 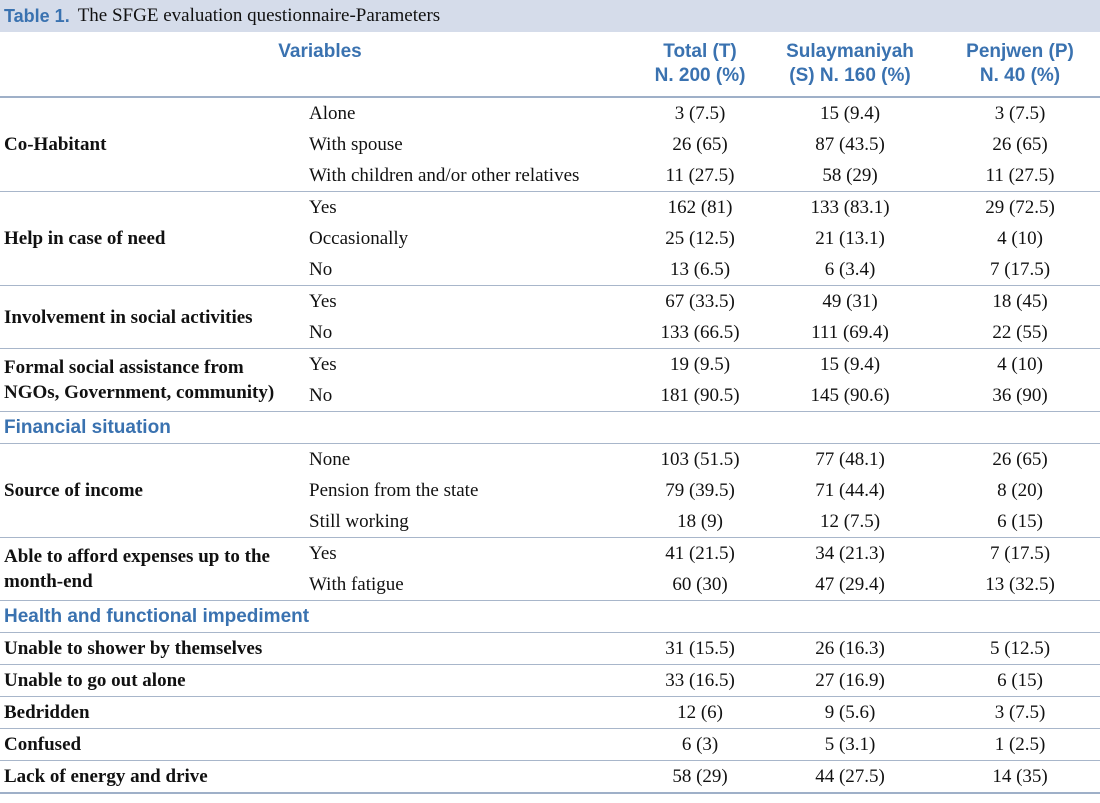 I want to click on value: 5 (12.5), so click(x=1020, y=648).